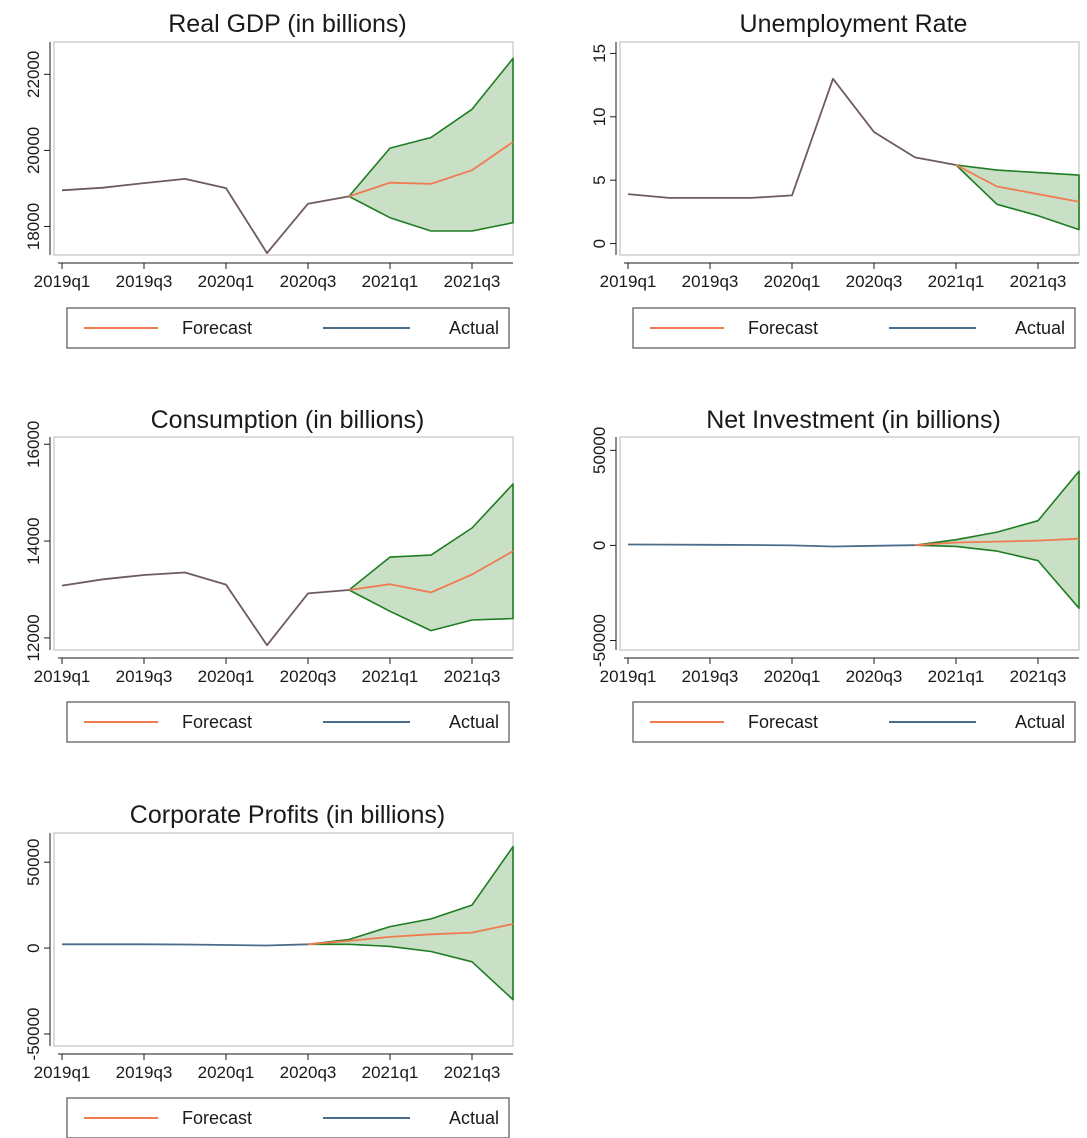 This screenshot has width=1087, height=1138. Describe the element at coordinates (33, 226) in the screenshot. I see `y-tick-label: 18000` at that location.